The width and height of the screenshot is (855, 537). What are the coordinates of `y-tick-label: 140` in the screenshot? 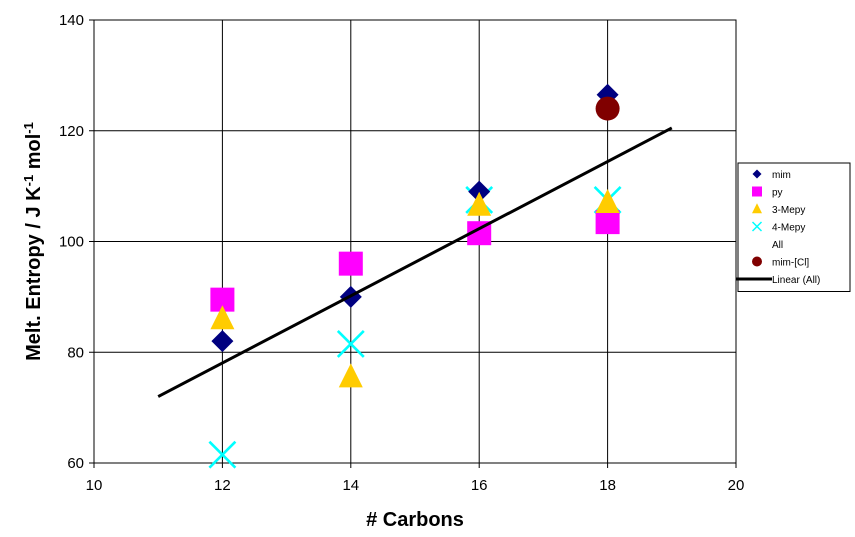 It's located at (71, 20).